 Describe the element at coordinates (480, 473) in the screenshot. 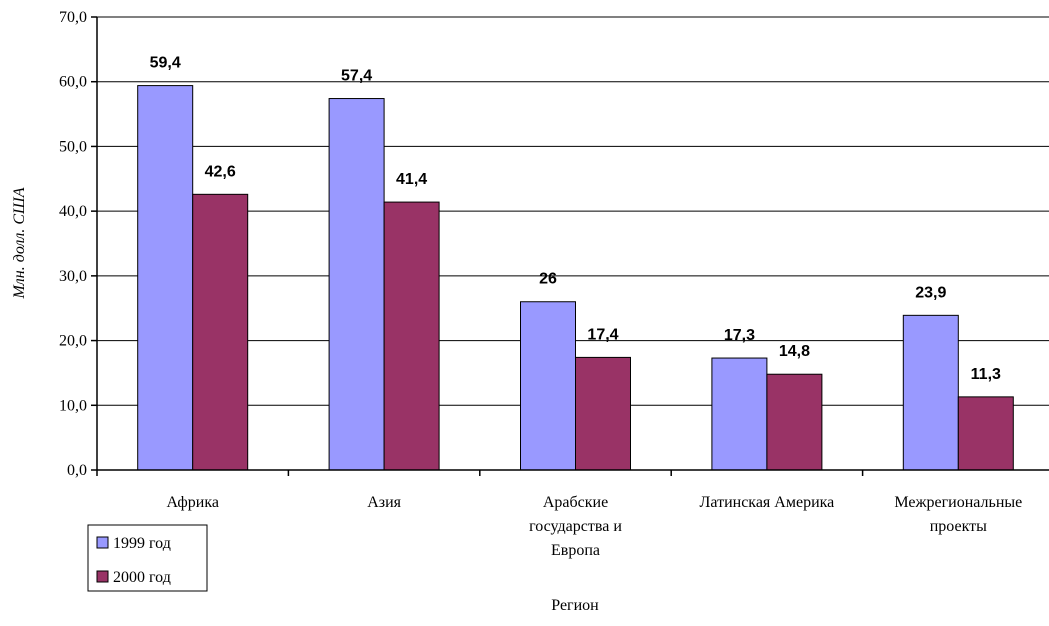

I see `x-ticks` at that location.